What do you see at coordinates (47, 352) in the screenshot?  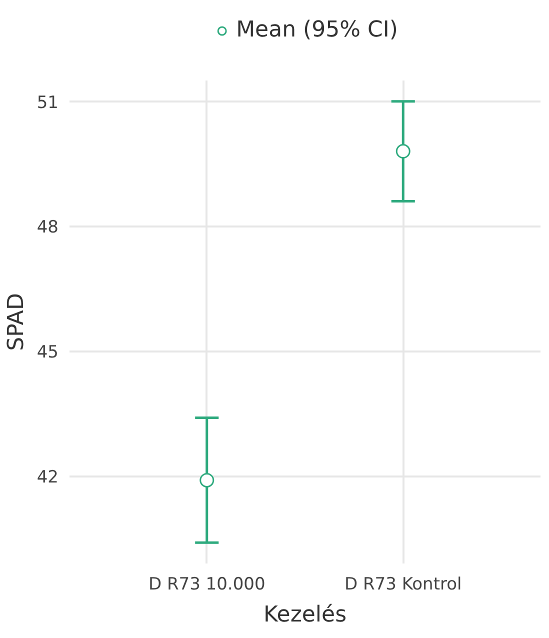 I see `y-tick-label: 45` at bounding box center [47, 352].